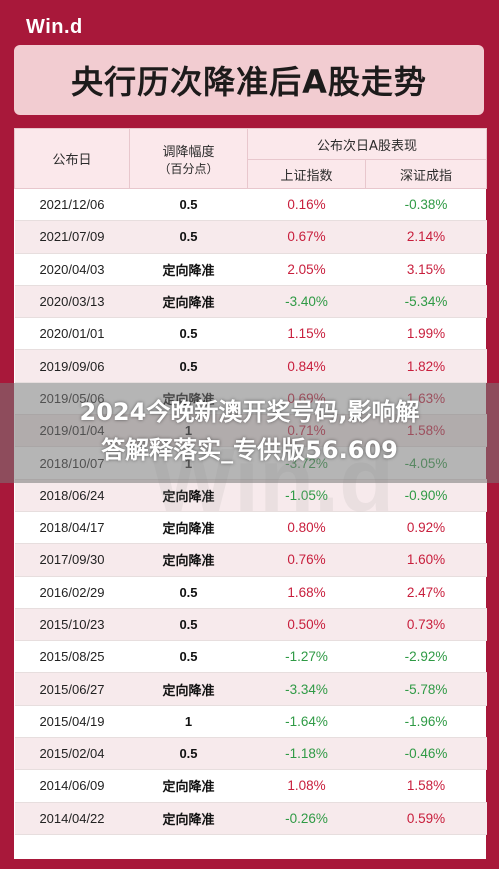 Image resolution: width=499 pixels, height=869 pixels. I want to click on date-cell: 2014/06/09, so click(72, 786).